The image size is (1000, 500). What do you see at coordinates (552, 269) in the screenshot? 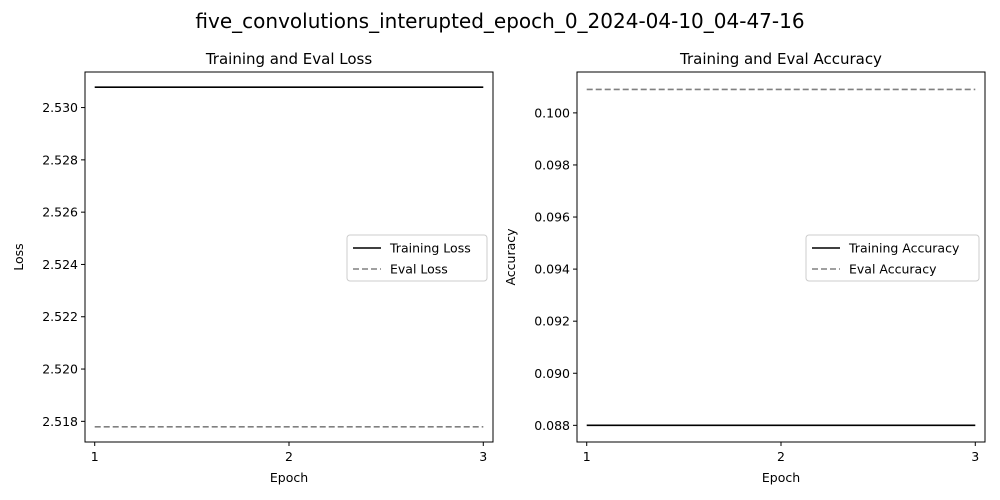
I see `y-tick-label: 0.094` at bounding box center [552, 269].